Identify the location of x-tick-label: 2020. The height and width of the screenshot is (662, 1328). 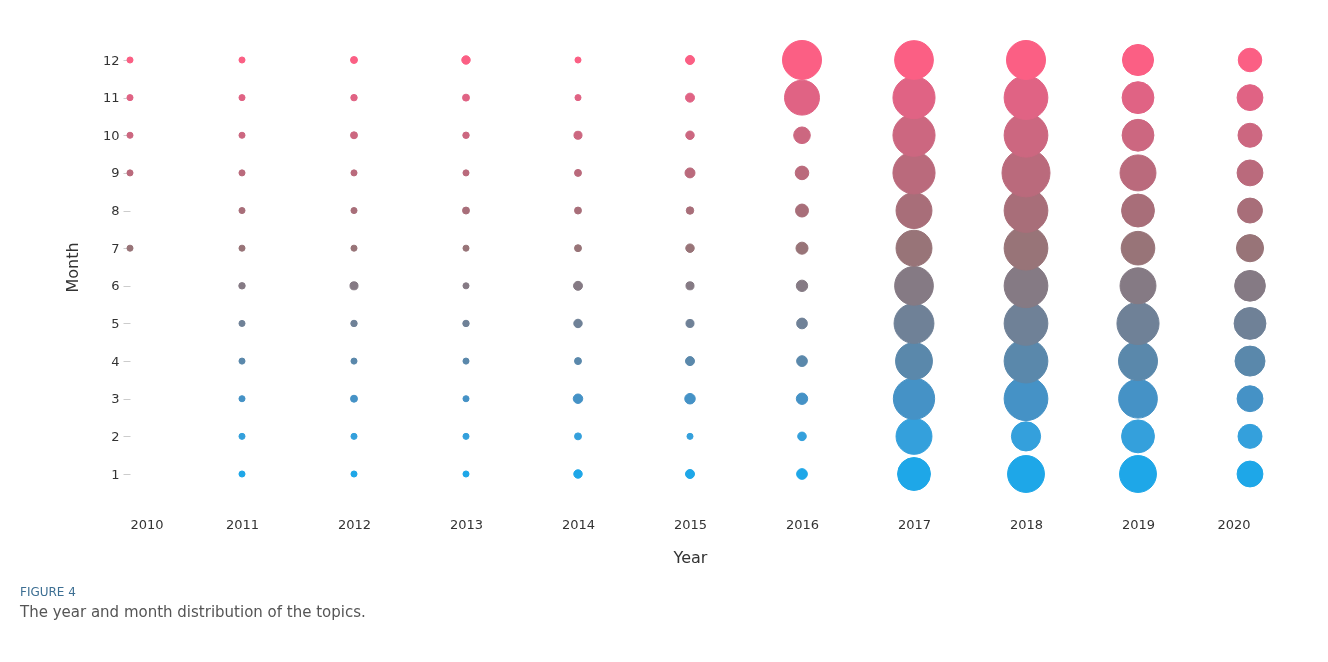
(1234, 524).